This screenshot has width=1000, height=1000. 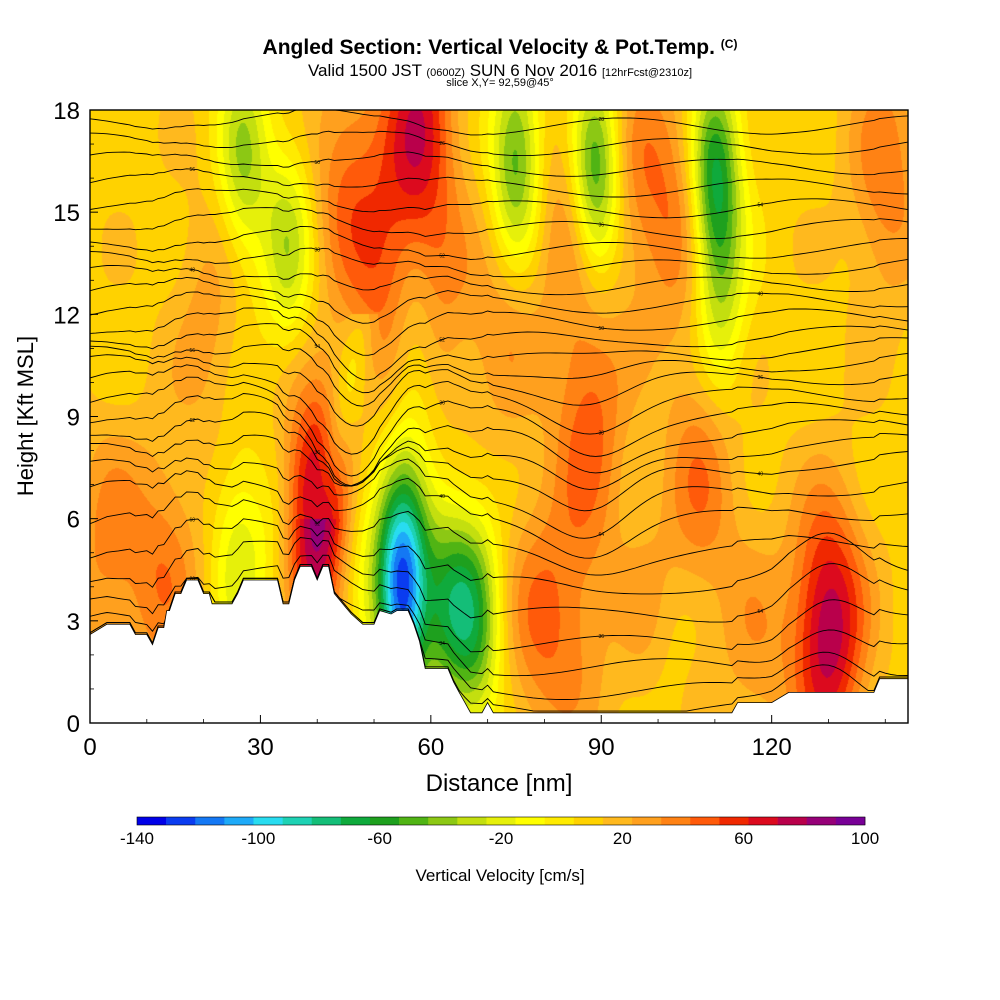 What do you see at coordinates (601, 120) in the screenshot?
I see `contour-label: 28` at bounding box center [601, 120].